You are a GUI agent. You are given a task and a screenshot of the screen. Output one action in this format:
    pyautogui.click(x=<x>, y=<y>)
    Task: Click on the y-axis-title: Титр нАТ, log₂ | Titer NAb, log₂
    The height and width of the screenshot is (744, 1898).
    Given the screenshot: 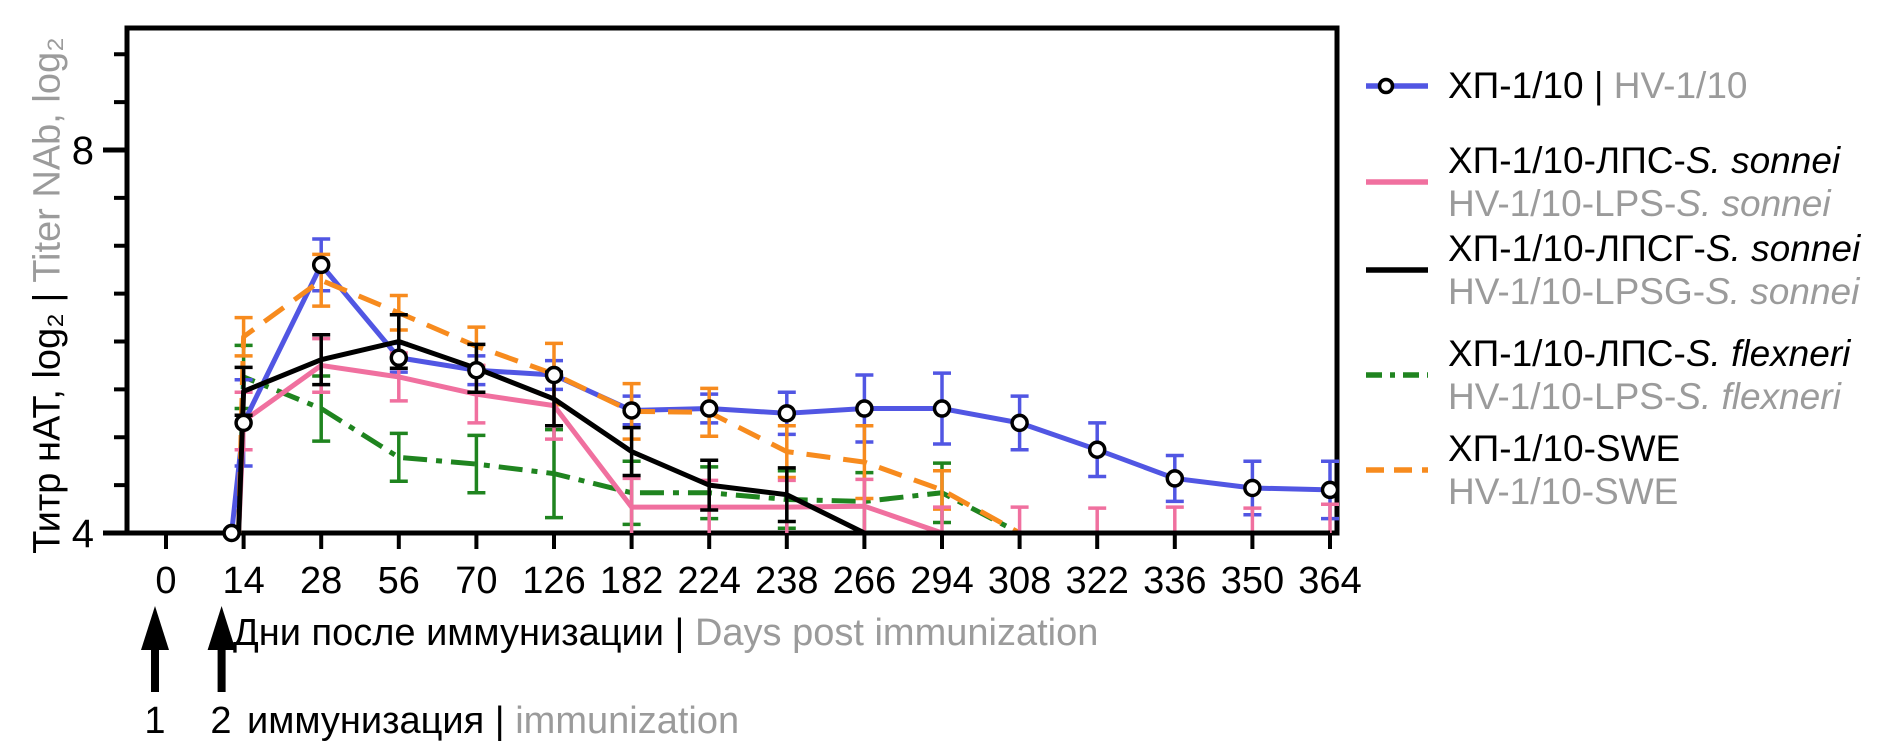 What is the action you would take?
    pyautogui.click(x=48, y=296)
    